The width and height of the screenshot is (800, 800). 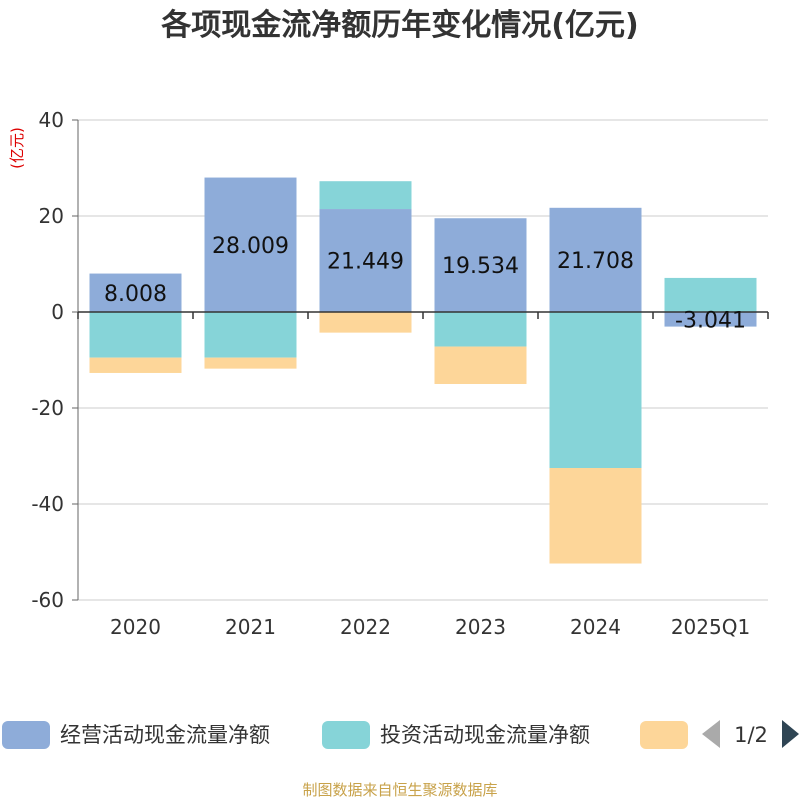 I want to click on x-tick-label: 2023, so click(x=480, y=627).